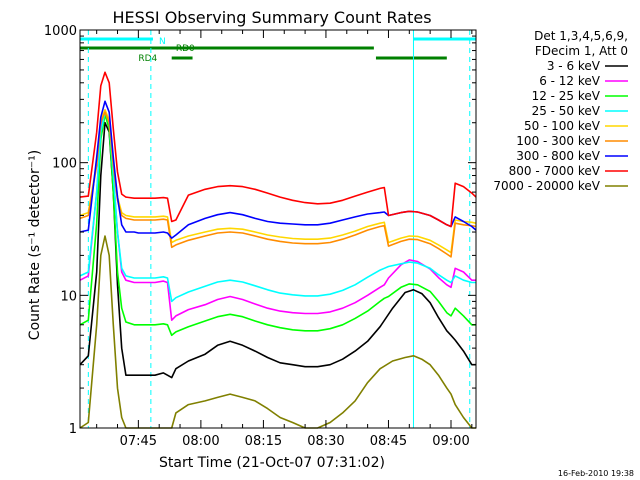 The height and width of the screenshot is (480, 640). I want to click on y-tick-label: 1, so click(73, 429).